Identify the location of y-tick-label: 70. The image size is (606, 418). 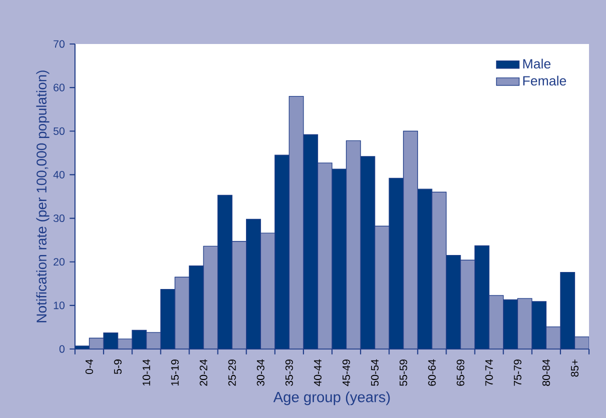
(59, 44).